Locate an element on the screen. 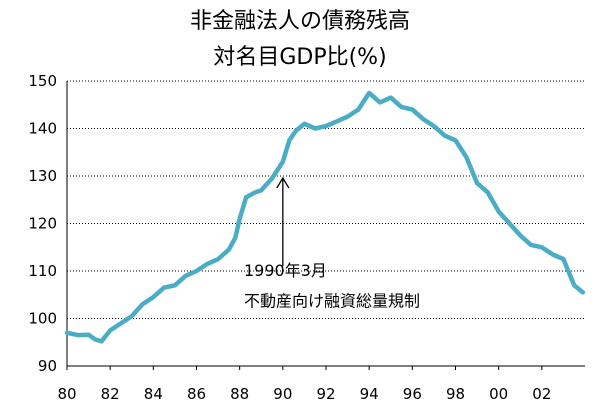 Image resolution: width=600 pixels, height=415 pixels. y-tick-label: 150 is located at coordinates (42, 81).